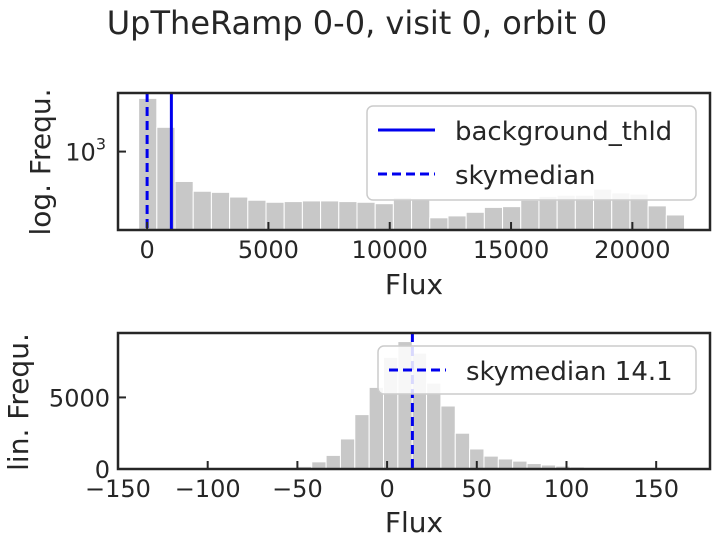  Describe the element at coordinates (357, 23) in the screenshot. I see `figure-title: UpTheRamp 0-0, visit 0, orbit 0` at that location.